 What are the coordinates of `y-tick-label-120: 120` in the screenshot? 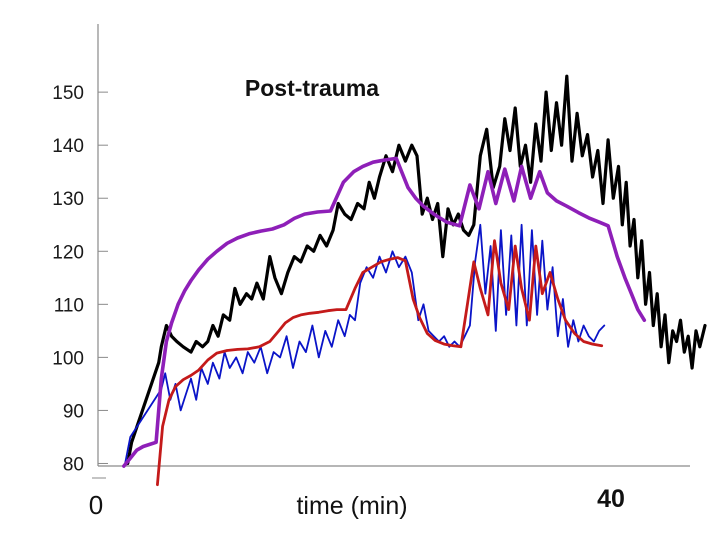 It's located at (68, 252).